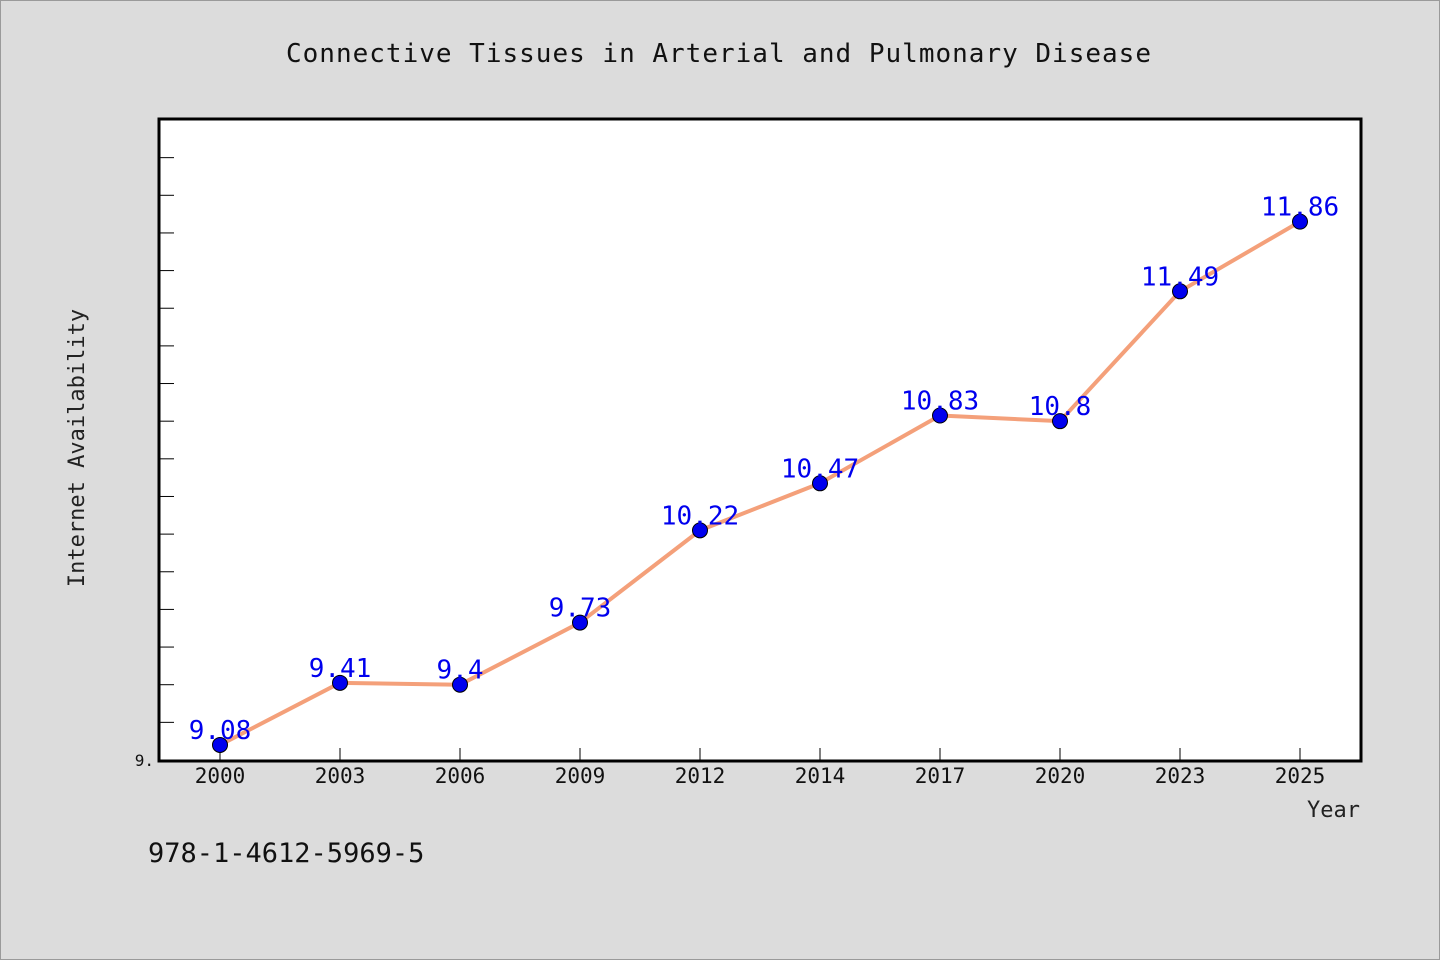 This screenshot has width=1440, height=960. Describe the element at coordinates (154, 444) in the screenshot. I see `y-axis-ticks: 9.` at that location.